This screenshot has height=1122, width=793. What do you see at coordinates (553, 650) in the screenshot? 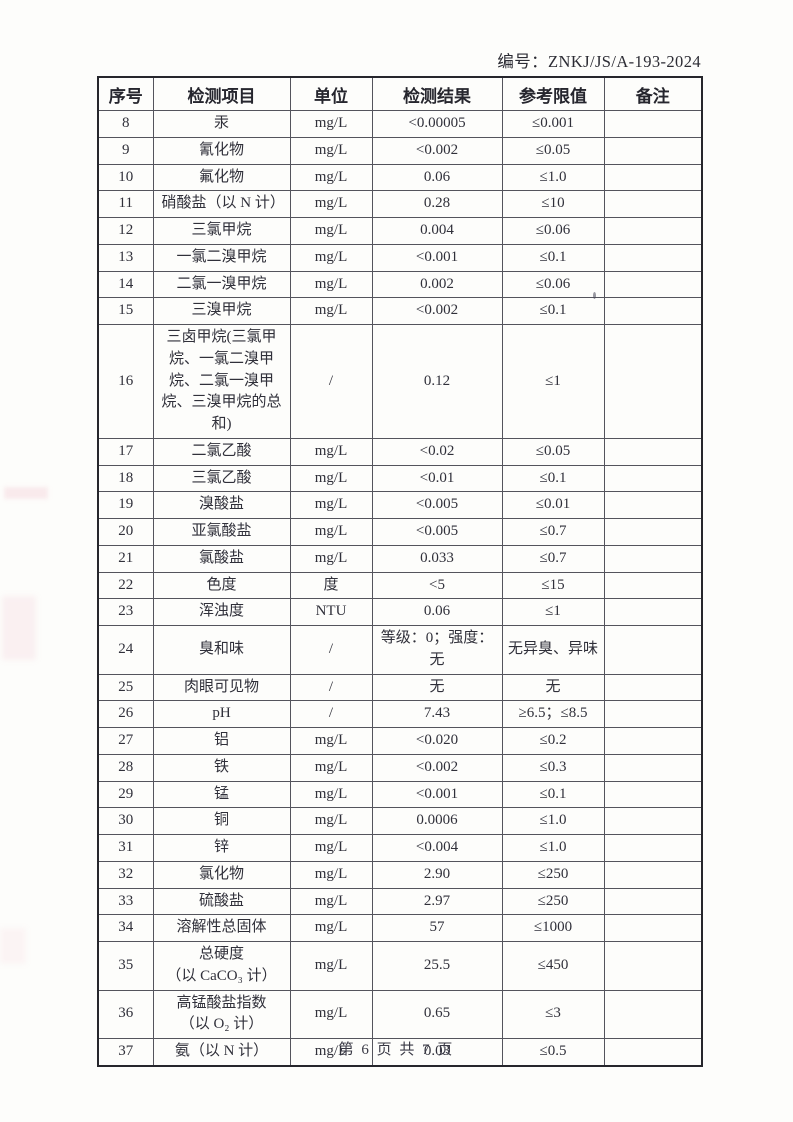
I see `cell-limit: 无异臭、异味` at bounding box center [553, 650].